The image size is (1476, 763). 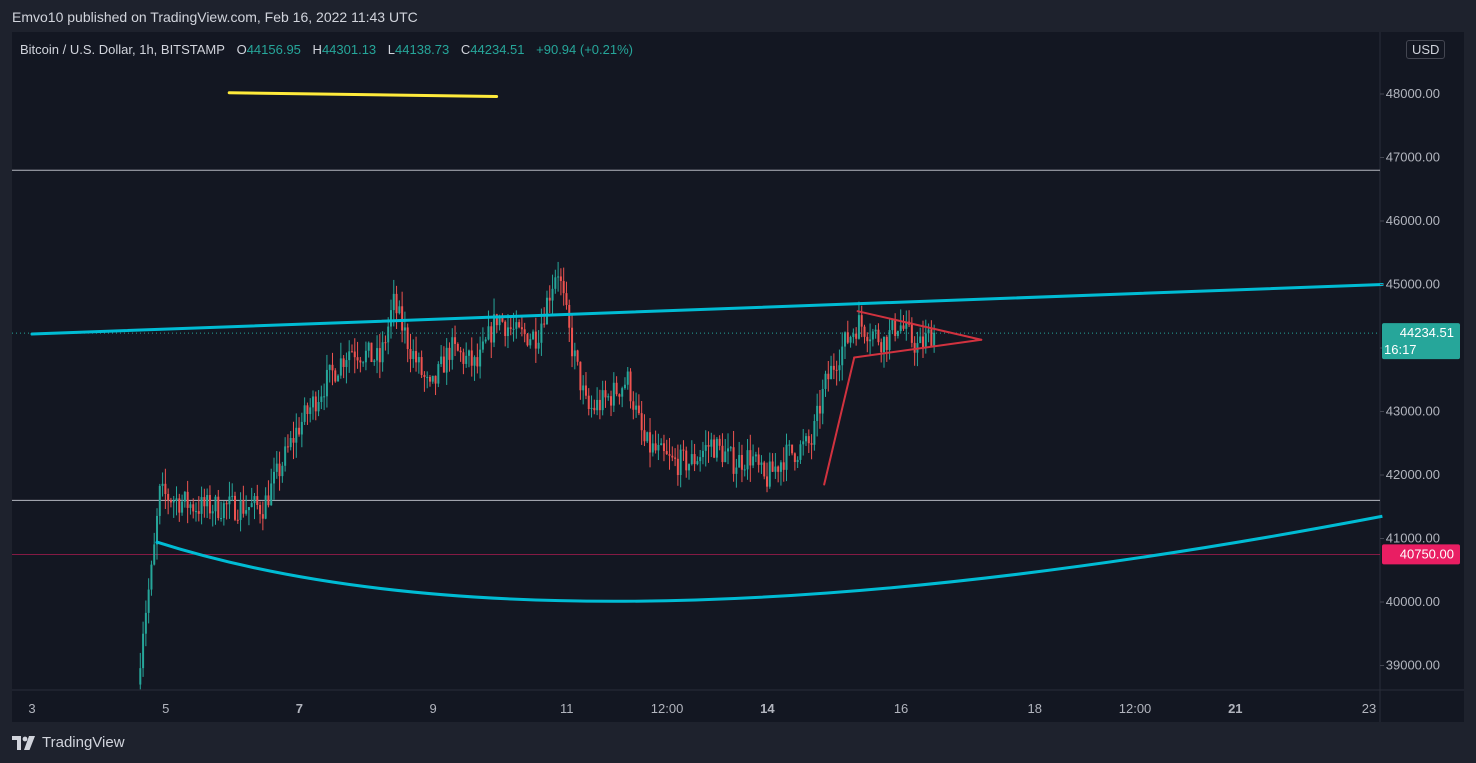 I want to click on currency-badge: USD, so click(x=1426, y=49).